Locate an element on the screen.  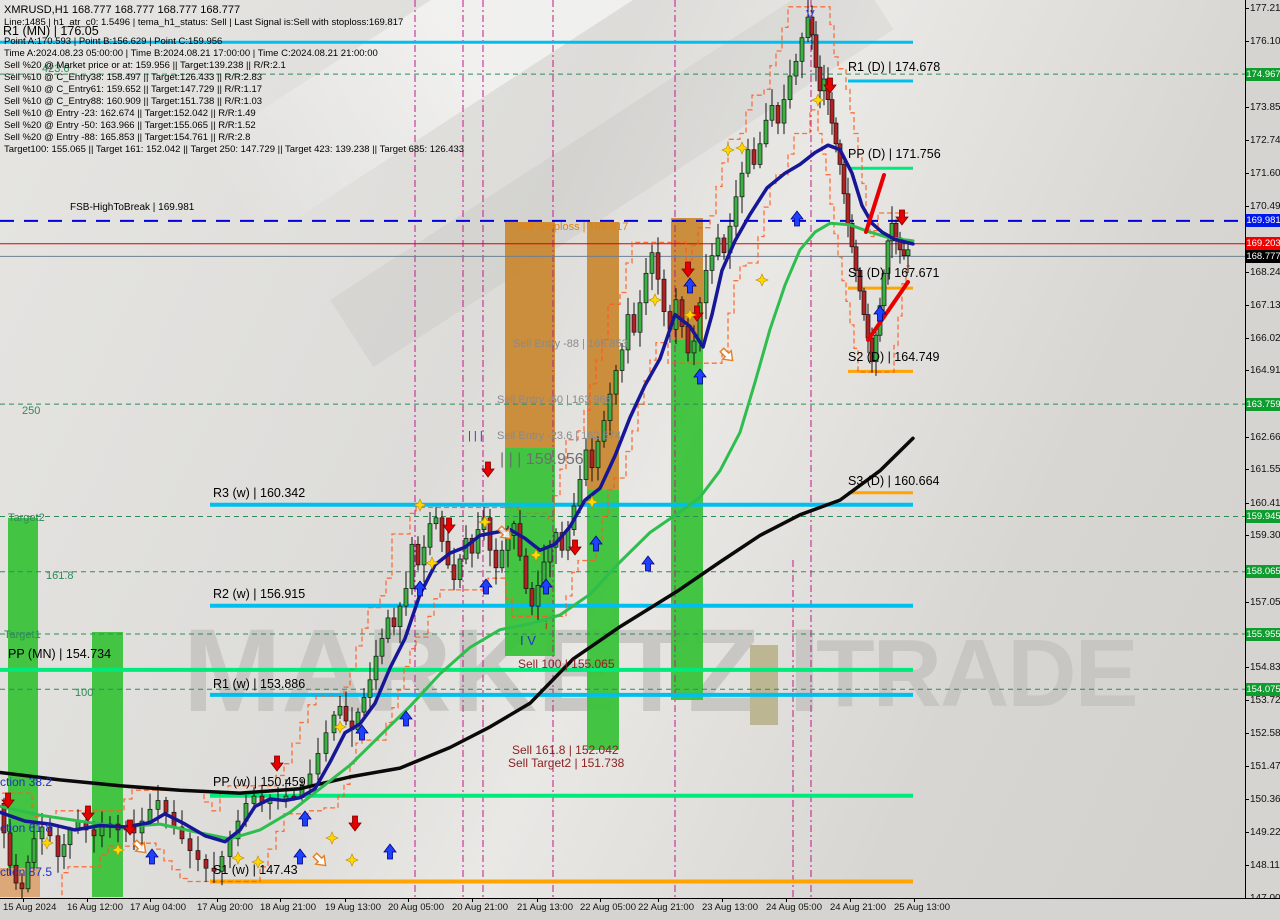
price-tick-label: 177.210 is located at coordinates (1265, 8).